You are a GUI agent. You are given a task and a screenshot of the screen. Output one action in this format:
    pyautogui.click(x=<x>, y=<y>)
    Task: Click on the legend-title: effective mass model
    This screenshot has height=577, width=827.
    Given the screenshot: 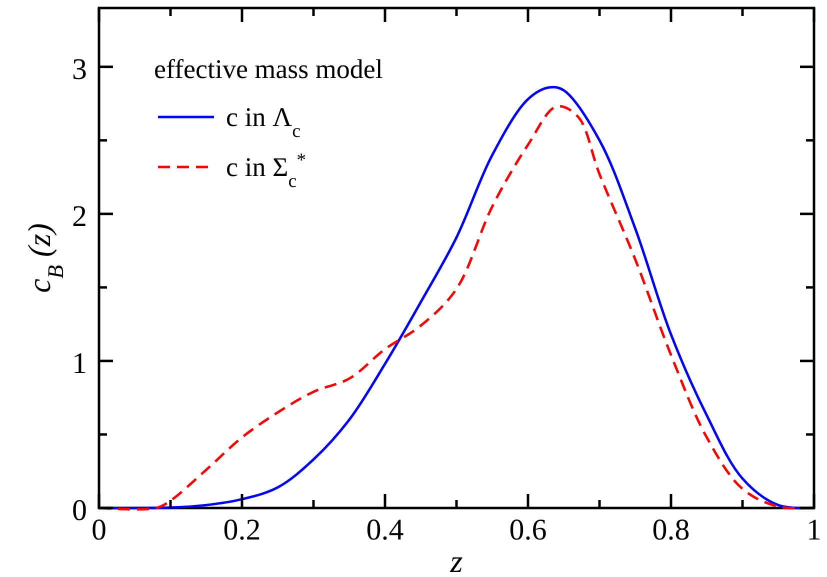 What is the action you would take?
    pyautogui.click(x=268, y=69)
    